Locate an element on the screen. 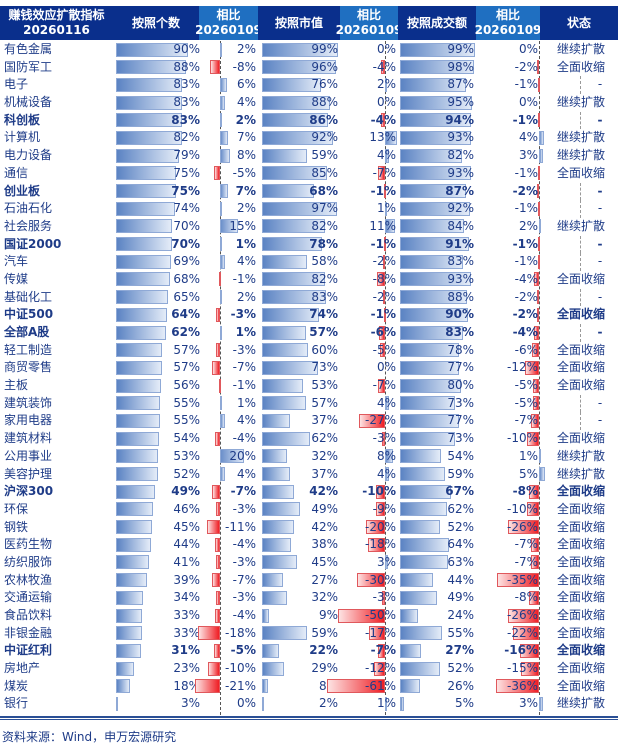 This screenshot has width=622, height=748. mktval-value: 49% is located at coordinates (324, 508).